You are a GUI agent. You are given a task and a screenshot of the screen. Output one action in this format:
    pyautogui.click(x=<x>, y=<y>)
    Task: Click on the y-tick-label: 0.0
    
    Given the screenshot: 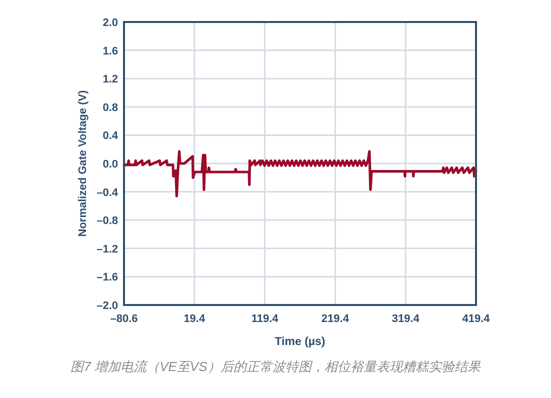 What is the action you would take?
    pyautogui.click(x=110, y=164)
    